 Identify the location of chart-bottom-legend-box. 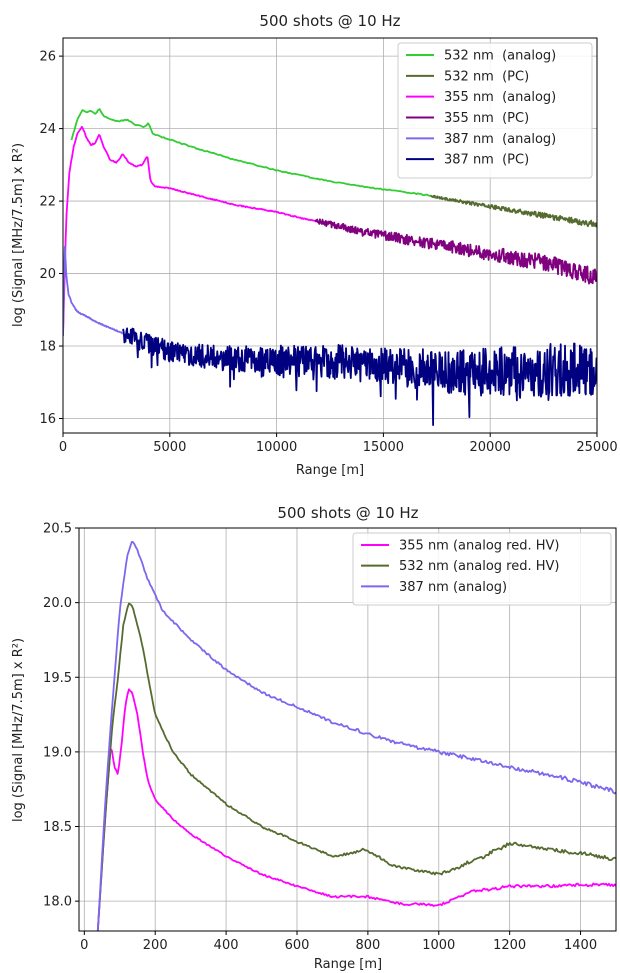
(482, 569).